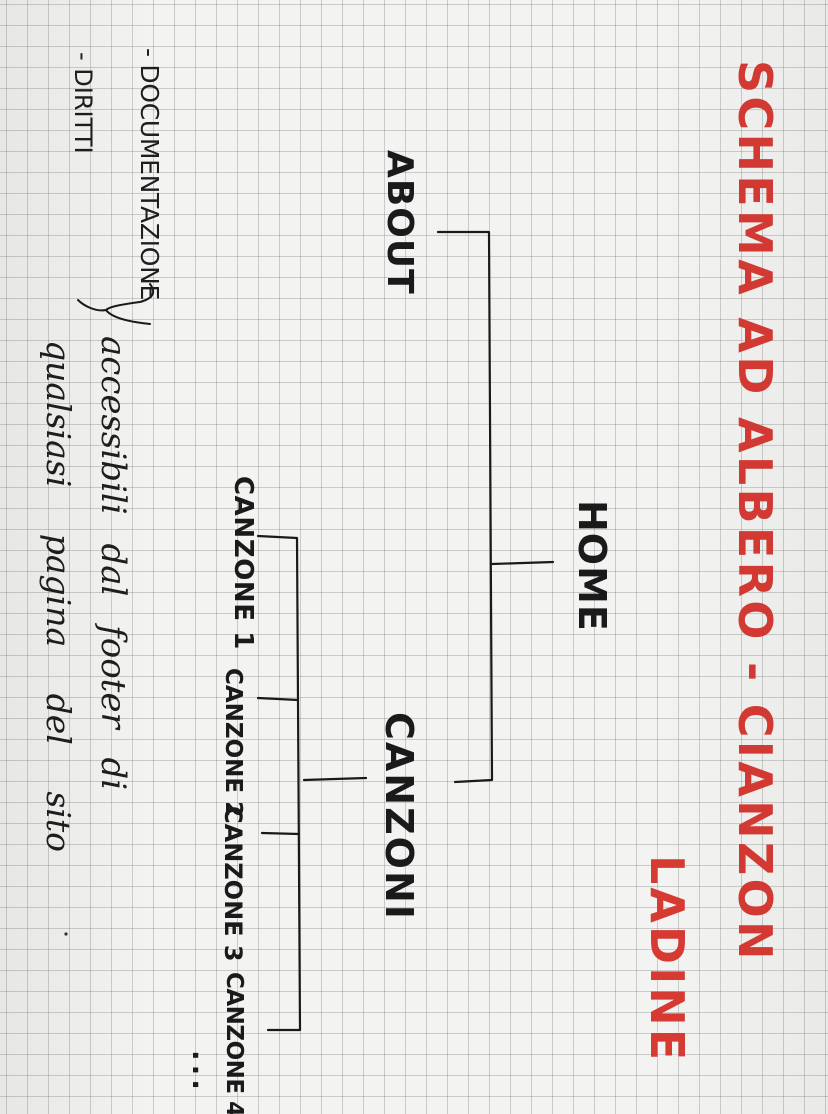 The image size is (828, 1114). Describe the element at coordinates (465, 507) in the screenshot. I see `connector-main-branch` at that location.